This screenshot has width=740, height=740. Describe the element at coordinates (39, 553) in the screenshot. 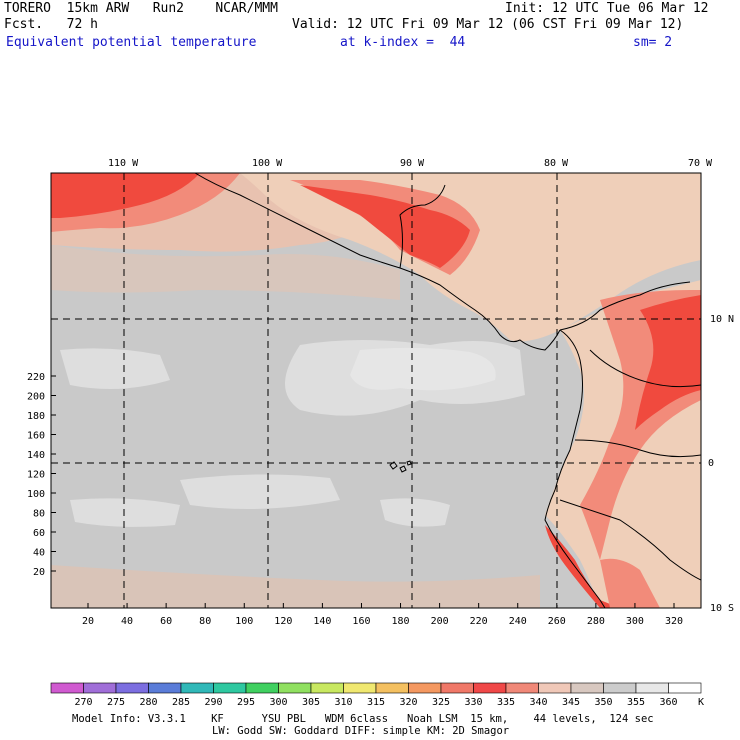

I see `y-tick-label: 40` at that location.